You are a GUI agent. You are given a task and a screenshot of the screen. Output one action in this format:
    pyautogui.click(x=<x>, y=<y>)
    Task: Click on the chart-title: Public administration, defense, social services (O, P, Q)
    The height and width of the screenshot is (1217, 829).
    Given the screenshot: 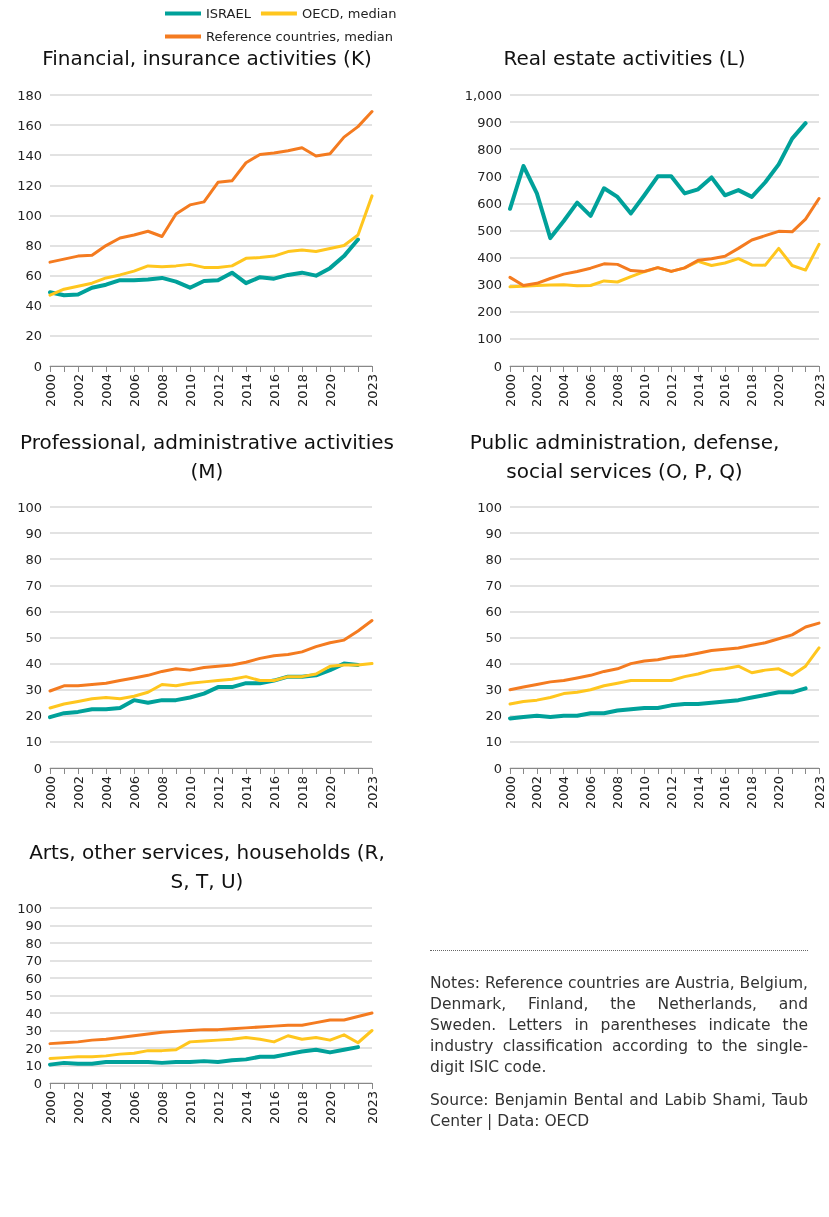 What is the action you would take?
    pyautogui.click(x=624, y=457)
    